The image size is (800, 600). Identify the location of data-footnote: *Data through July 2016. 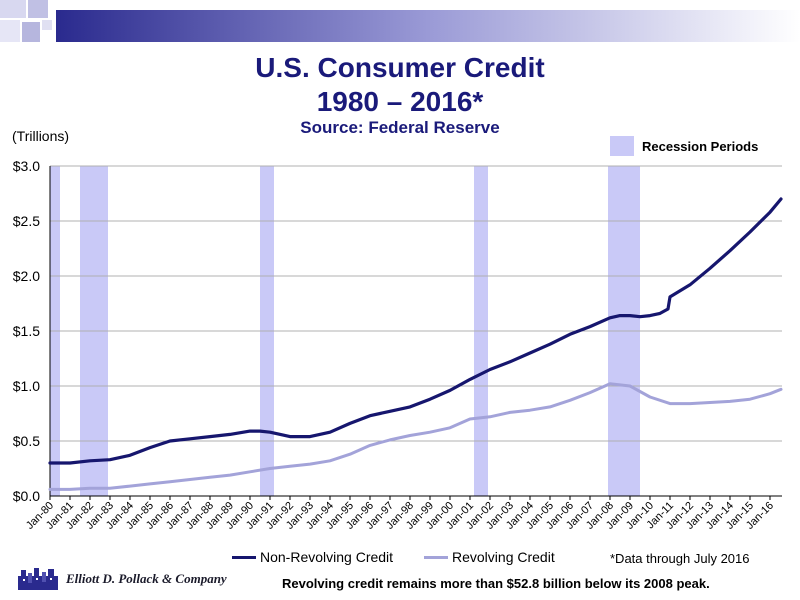
(680, 558).